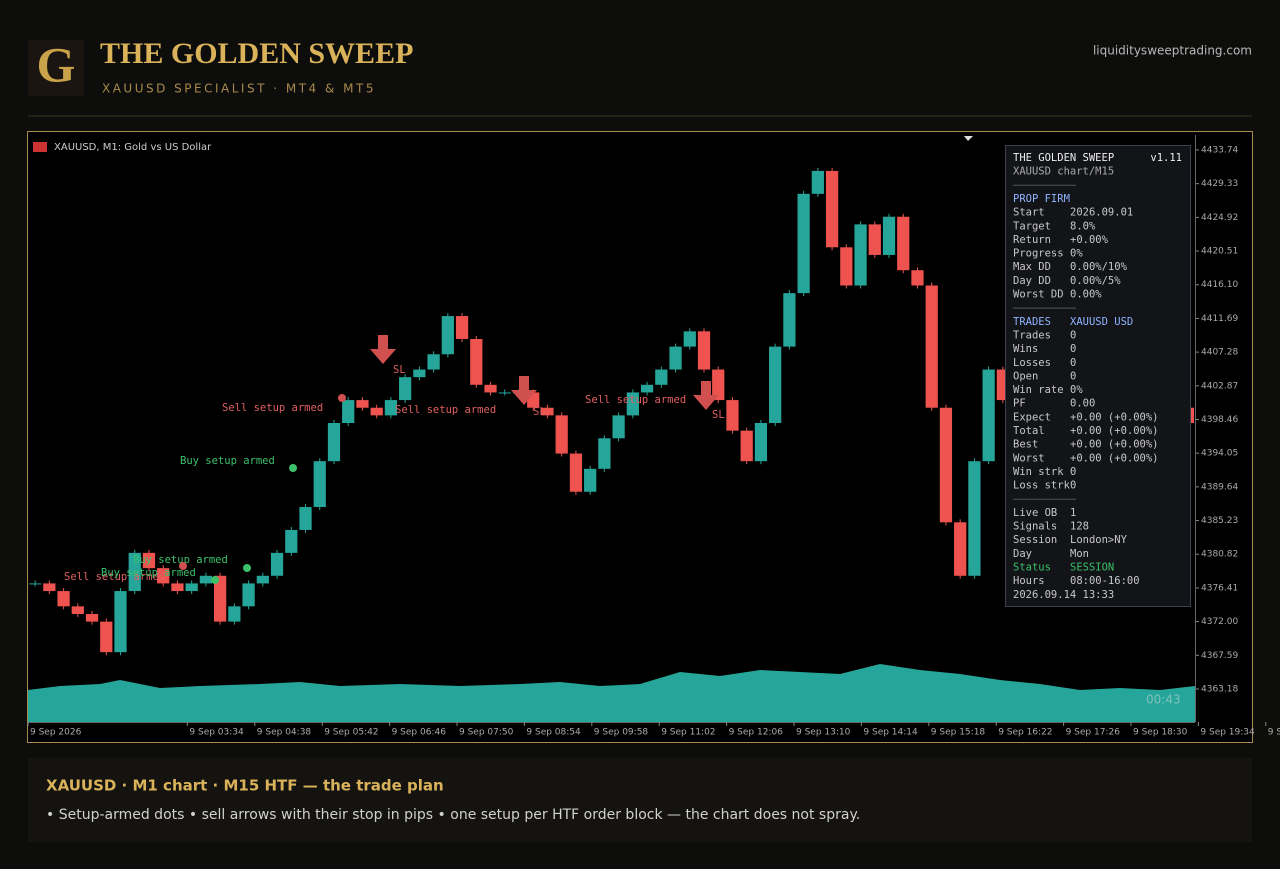 Image resolution: width=1280 pixels, height=869 pixels. Describe the element at coordinates (1098, 376) in the screenshot. I see `info-panel` at that location.